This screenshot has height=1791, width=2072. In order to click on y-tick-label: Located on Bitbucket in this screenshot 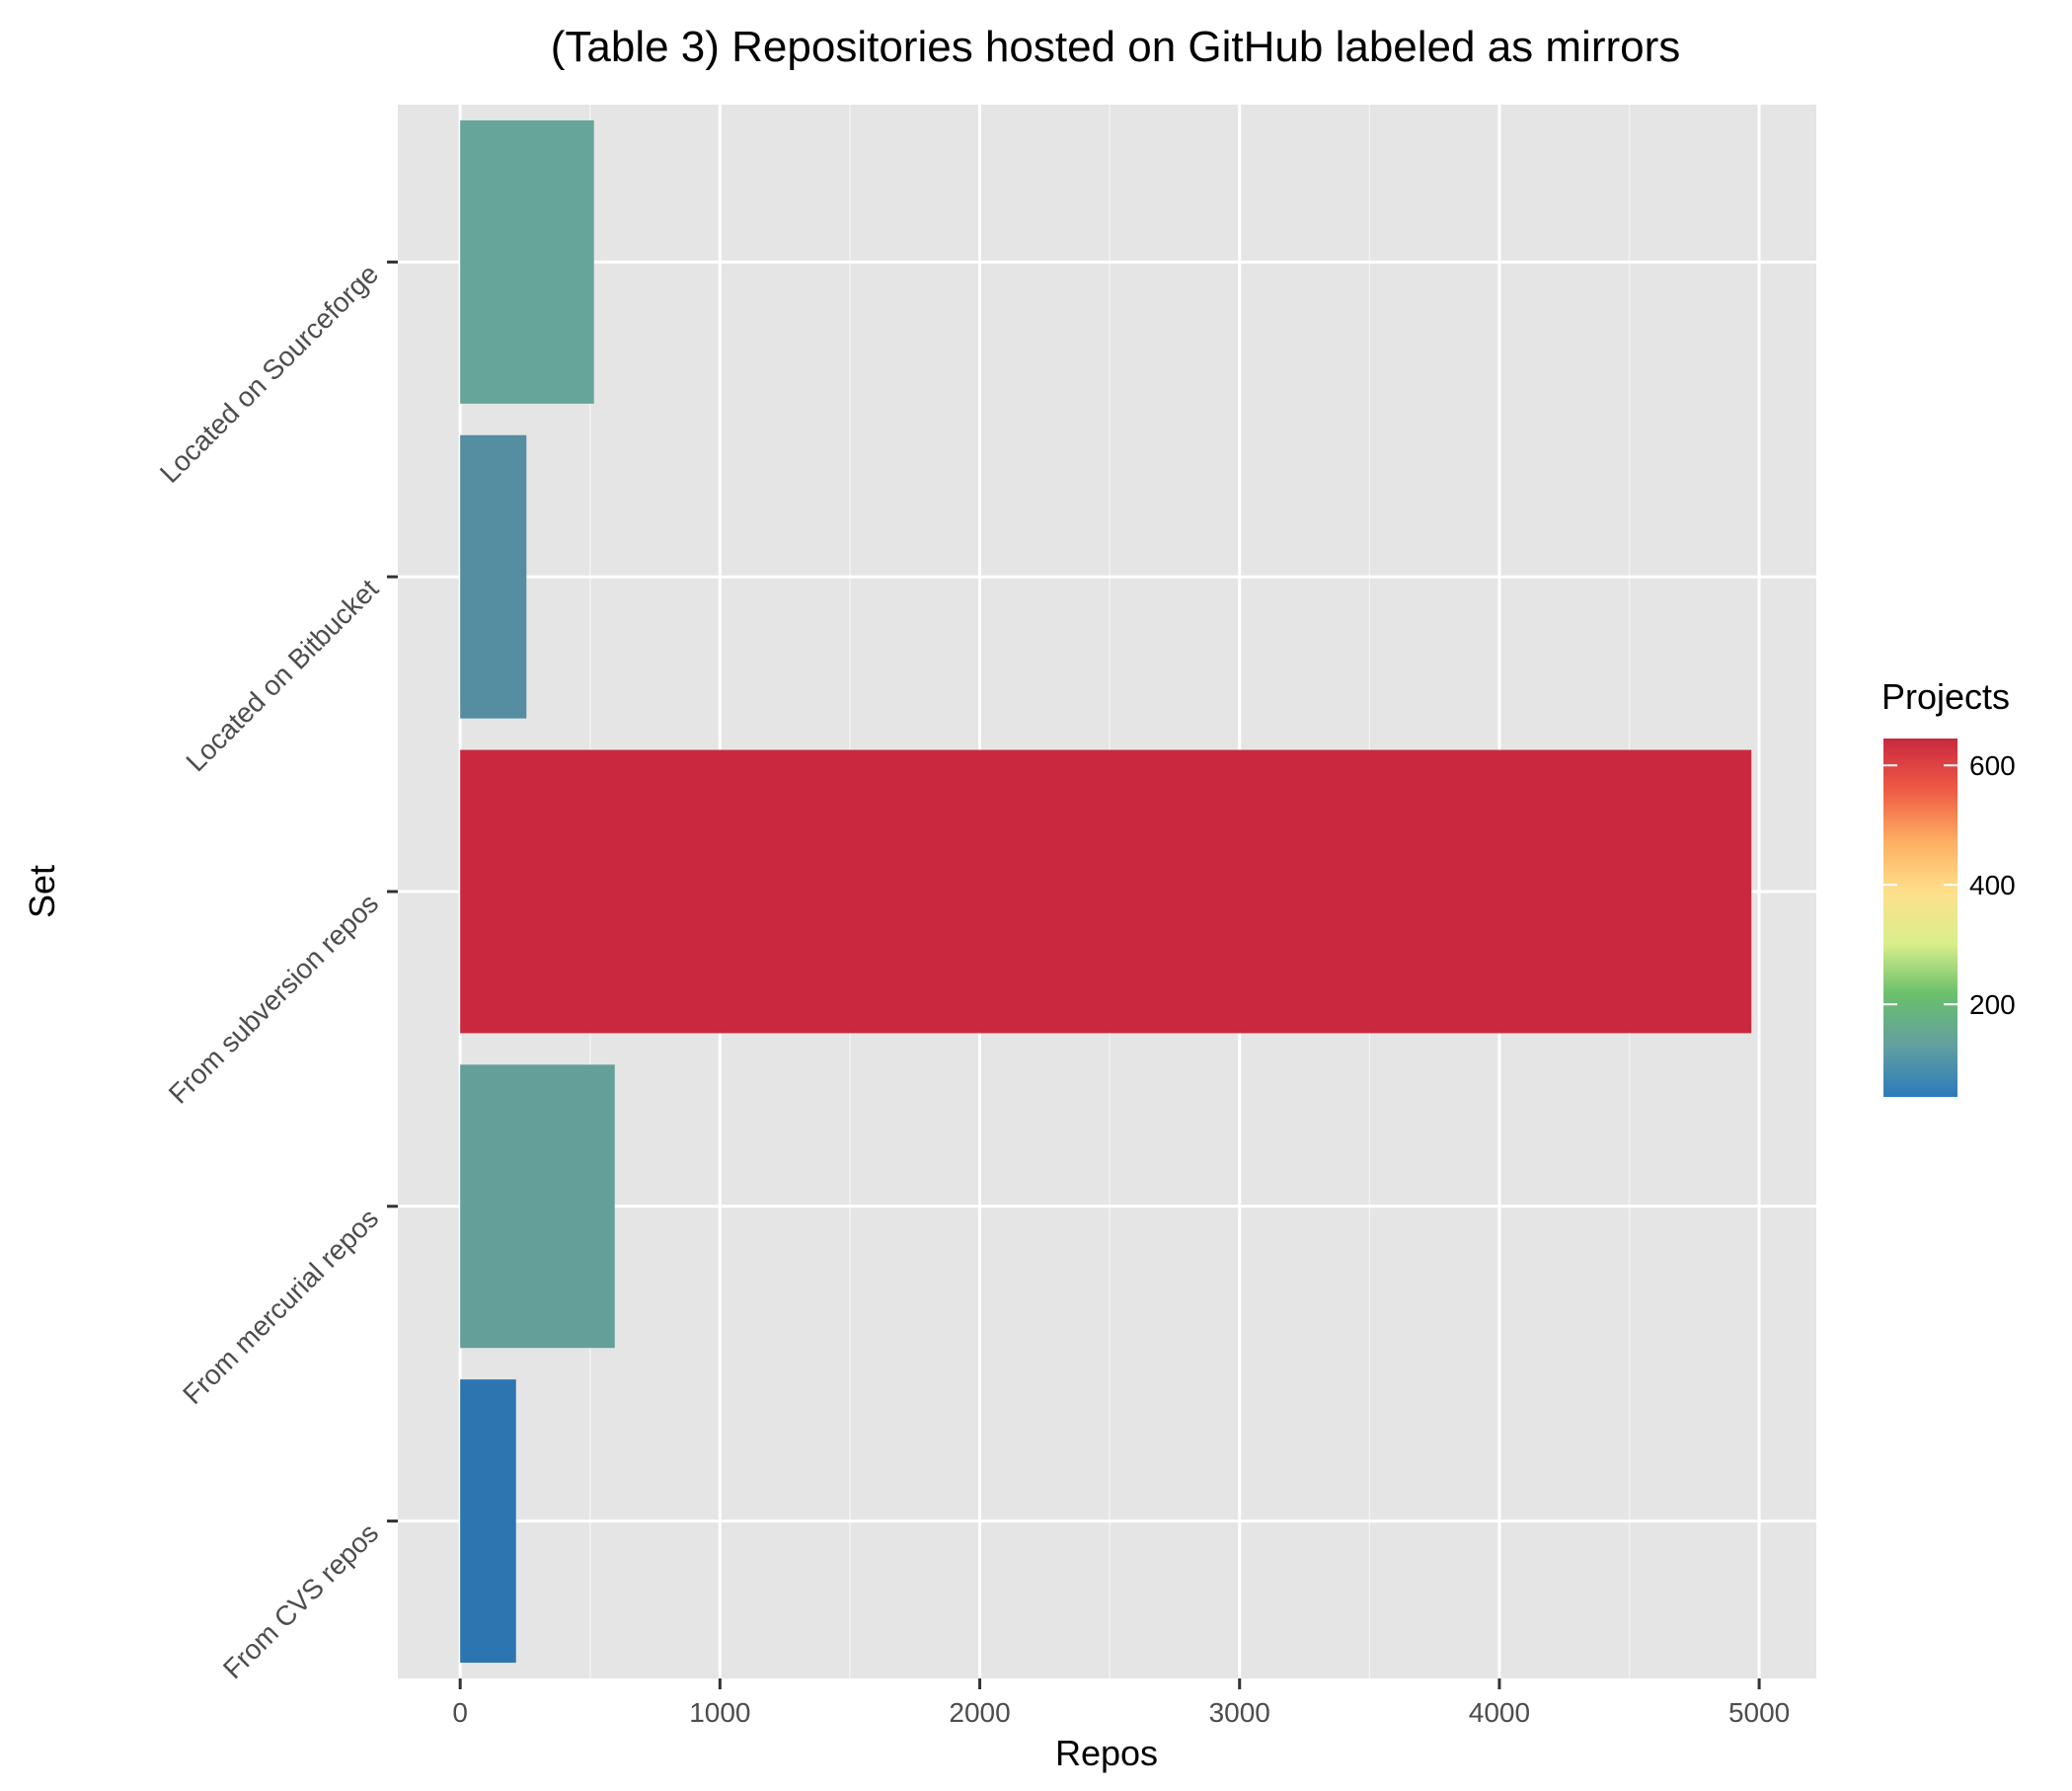, I will do `click(282, 675)`.